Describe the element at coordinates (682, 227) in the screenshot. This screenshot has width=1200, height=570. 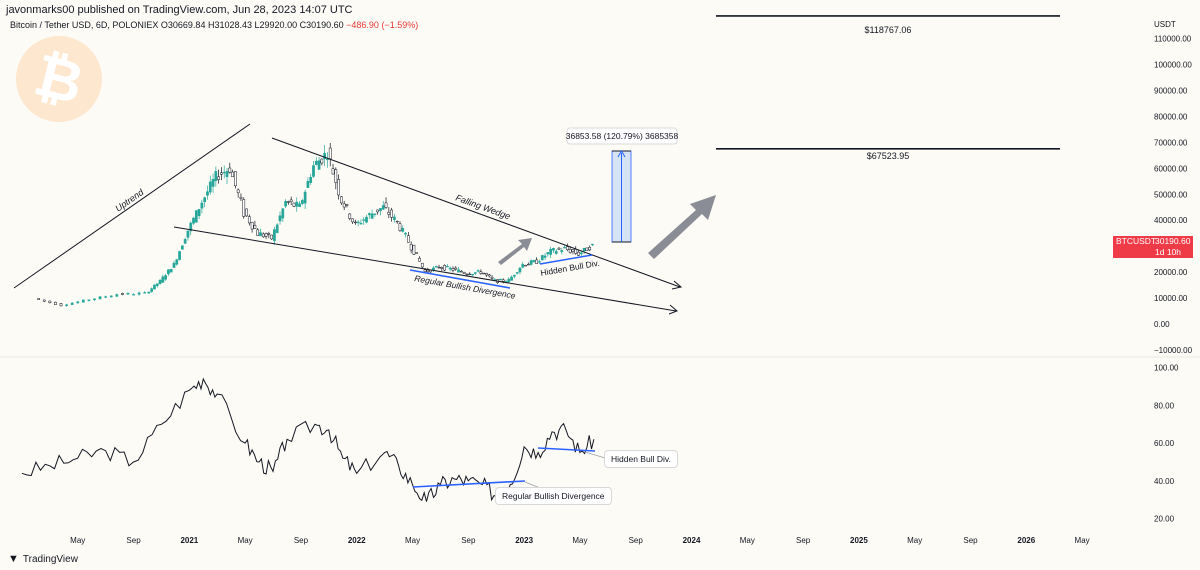
I see `large-arrow-icon` at that location.